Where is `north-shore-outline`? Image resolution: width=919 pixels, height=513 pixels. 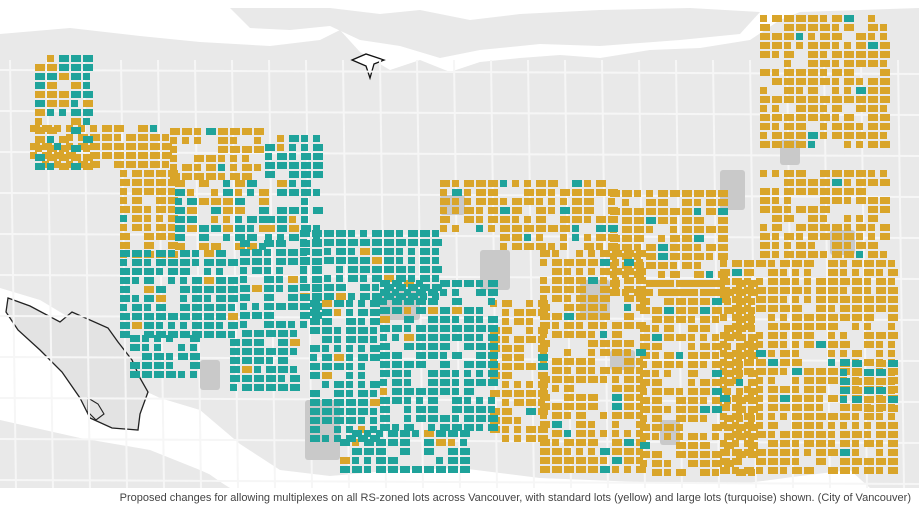 north-shore-outline is located at coordinates (368, 67).